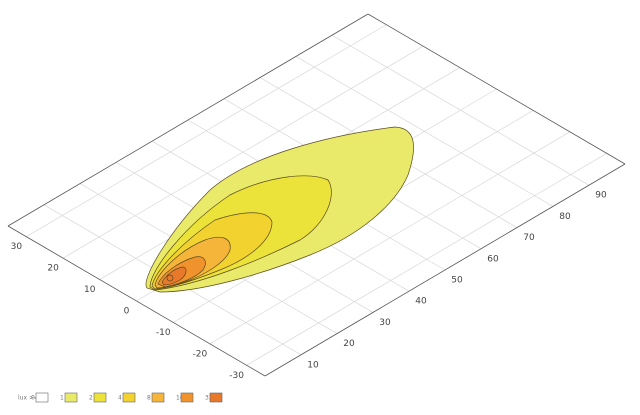  What do you see at coordinates (565, 217) in the screenshot?
I see `x-tick-label: 80` at bounding box center [565, 217].